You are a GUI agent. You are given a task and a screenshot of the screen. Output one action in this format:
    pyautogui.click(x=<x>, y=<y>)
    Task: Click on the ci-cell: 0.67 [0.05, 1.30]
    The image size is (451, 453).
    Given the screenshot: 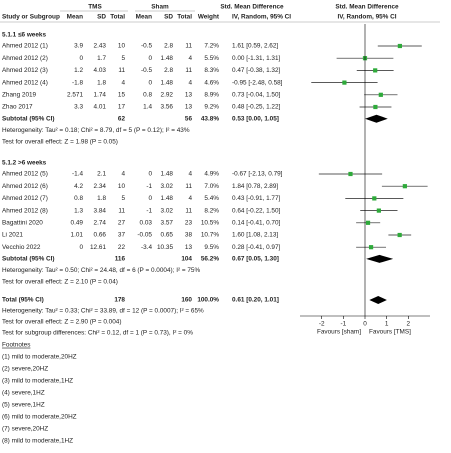 What is the action you would take?
    pyautogui.click(x=255, y=259)
    